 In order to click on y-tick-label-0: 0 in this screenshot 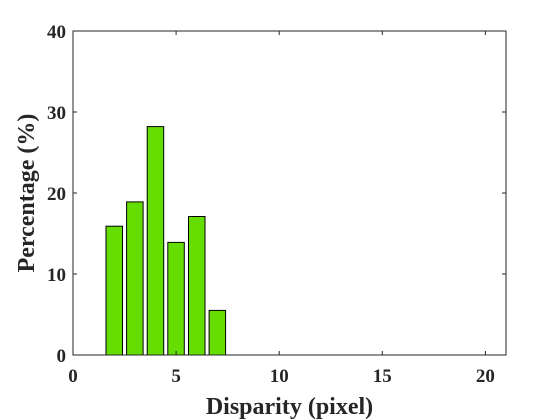, I will do `click(62, 356)`.